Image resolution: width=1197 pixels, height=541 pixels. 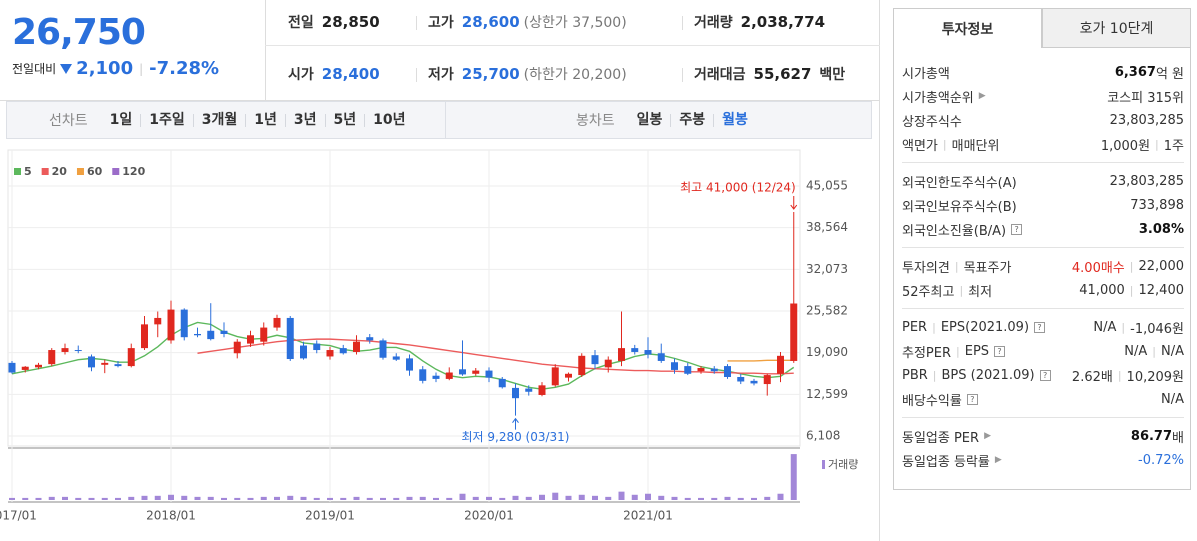 What do you see at coordinates (490, 22) in the screenshot?
I see `quote-value: 28,600` at bounding box center [490, 22].